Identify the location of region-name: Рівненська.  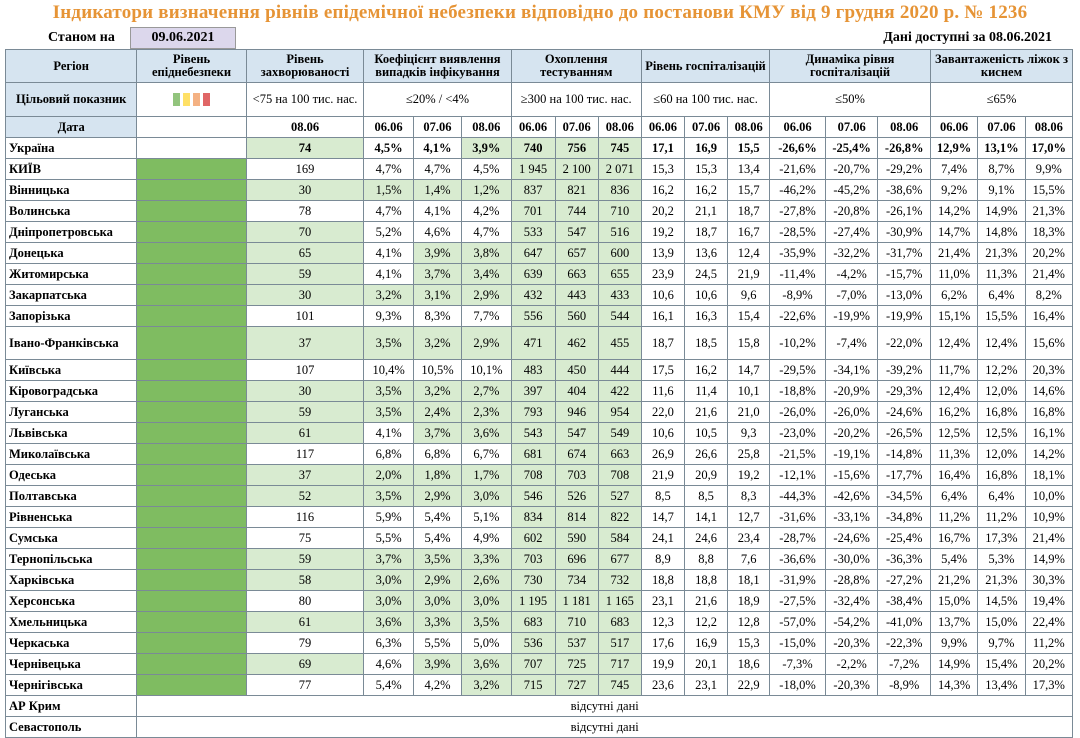
(71, 517).